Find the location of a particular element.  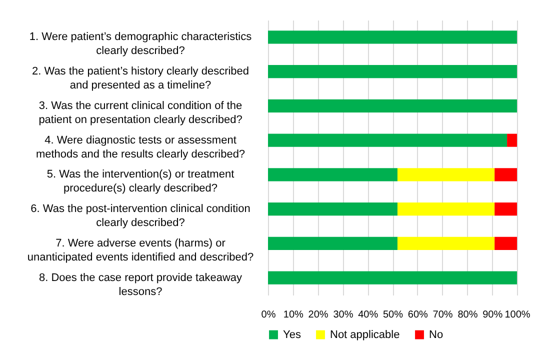

y-tick-label: 1. Were patient’s demographic characteristics clearly described? is located at coordinates (140, 44).